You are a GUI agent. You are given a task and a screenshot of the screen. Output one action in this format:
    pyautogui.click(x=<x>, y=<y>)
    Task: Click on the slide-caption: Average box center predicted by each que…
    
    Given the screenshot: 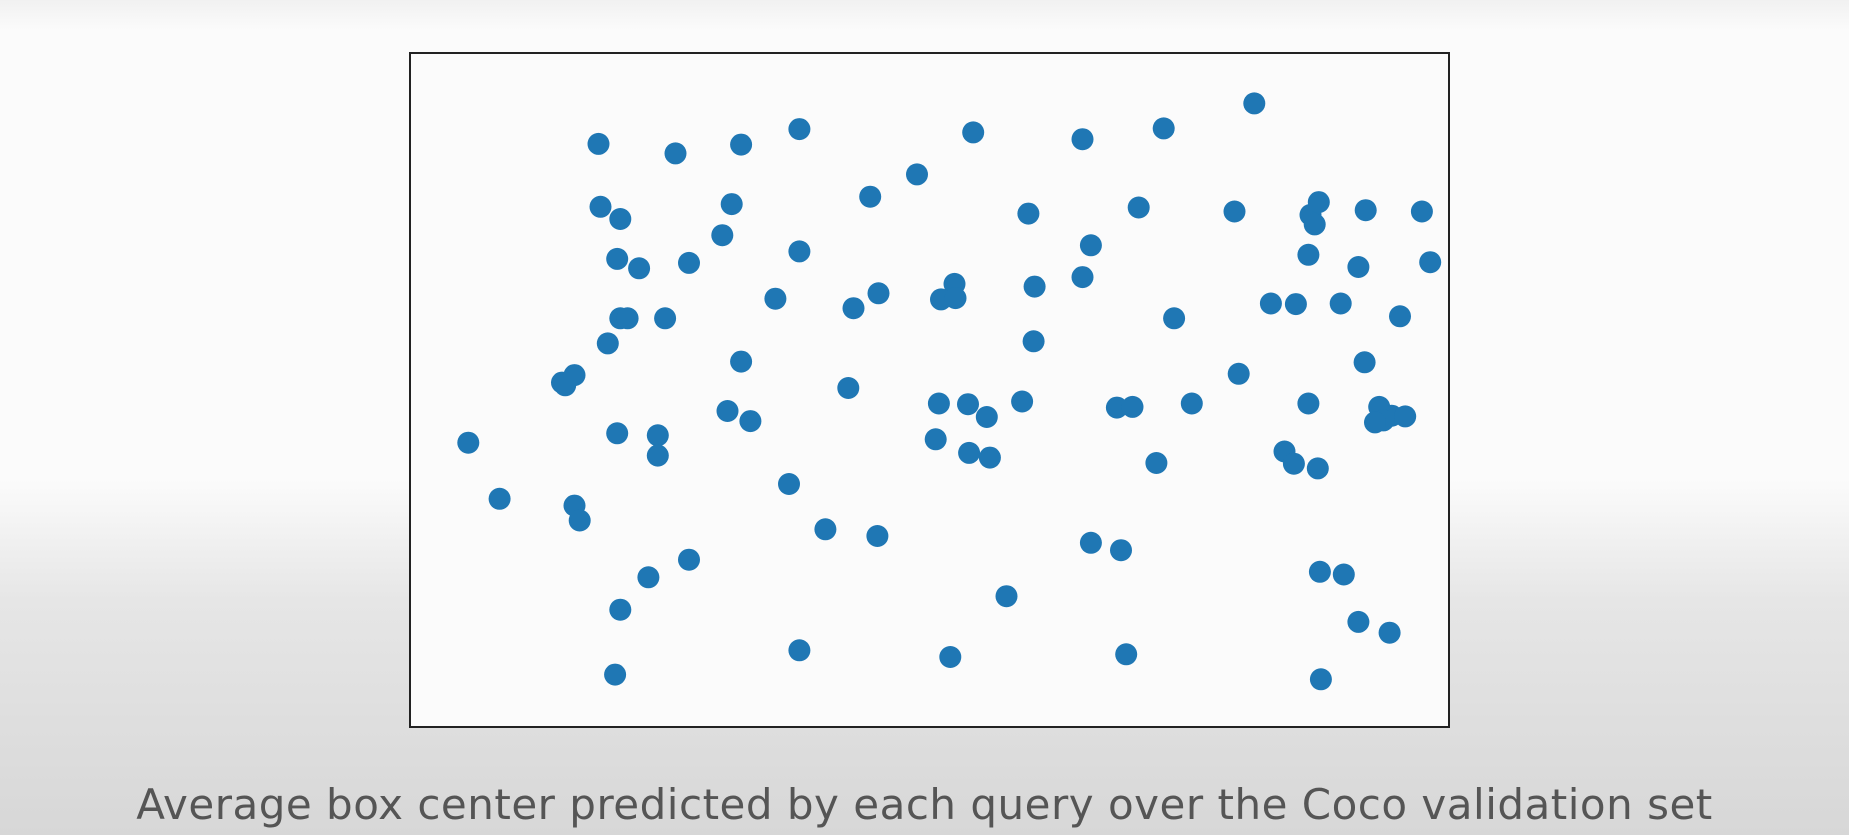 What is the action you would take?
    pyautogui.click(x=924, y=804)
    